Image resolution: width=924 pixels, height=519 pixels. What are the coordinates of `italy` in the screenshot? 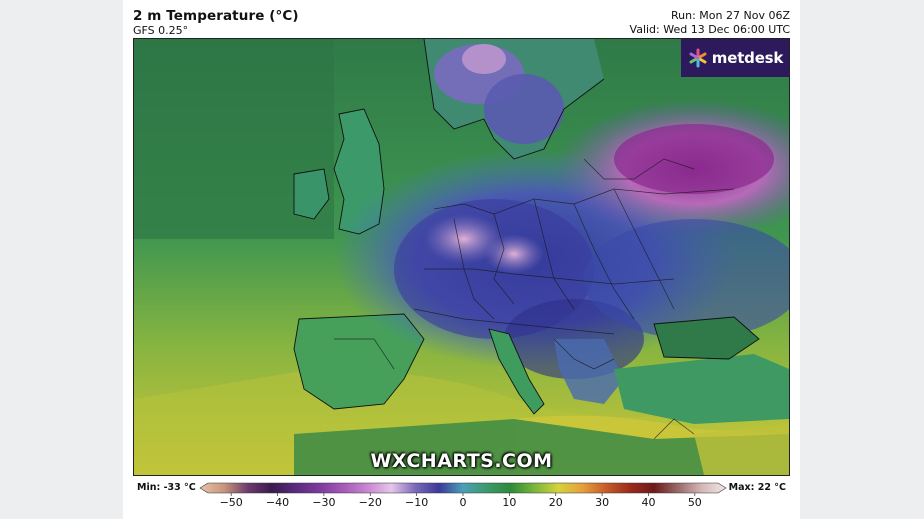 It's located at (516, 371).